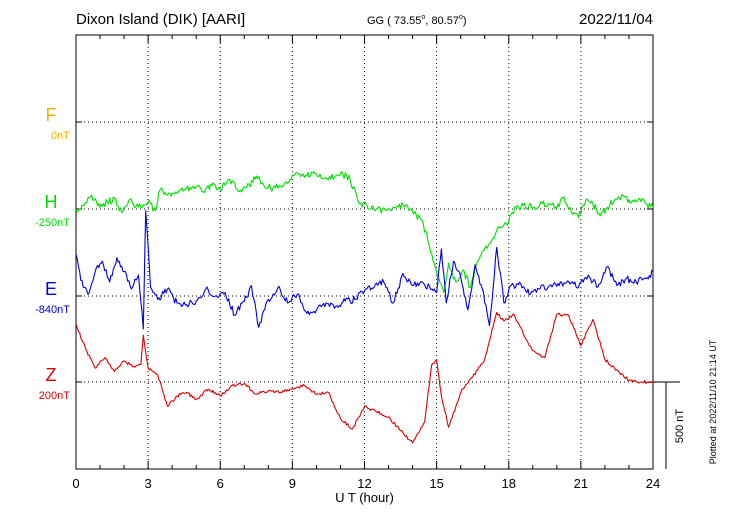  What do you see at coordinates (461, 17) in the screenshot?
I see `degree-mark-2: o` at bounding box center [461, 17].